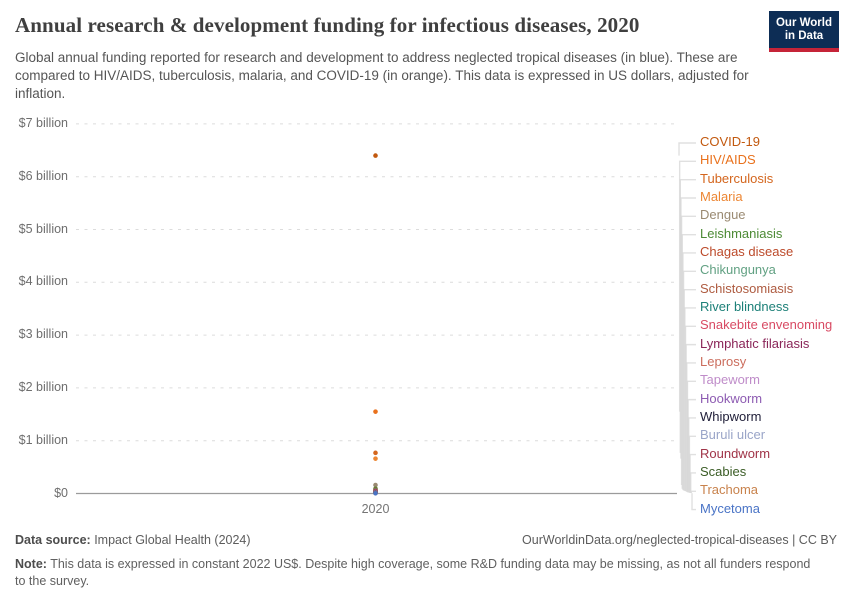 Image resolution: width=850 pixels, height=600 pixels. Describe the element at coordinates (375, 453) in the screenshot. I see `data-point-tuberculosis` at that location.